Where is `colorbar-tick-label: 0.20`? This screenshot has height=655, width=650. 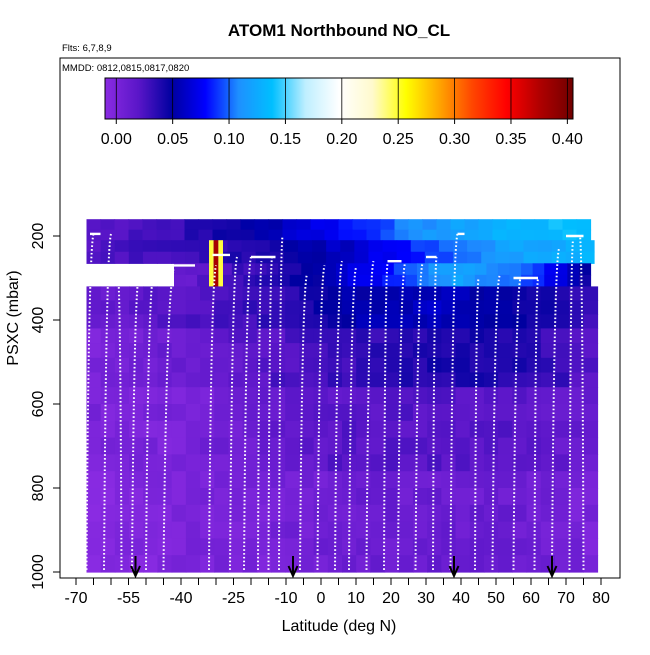
colorbar-tick-label: 0.20 is located at coordinates (341, 139).